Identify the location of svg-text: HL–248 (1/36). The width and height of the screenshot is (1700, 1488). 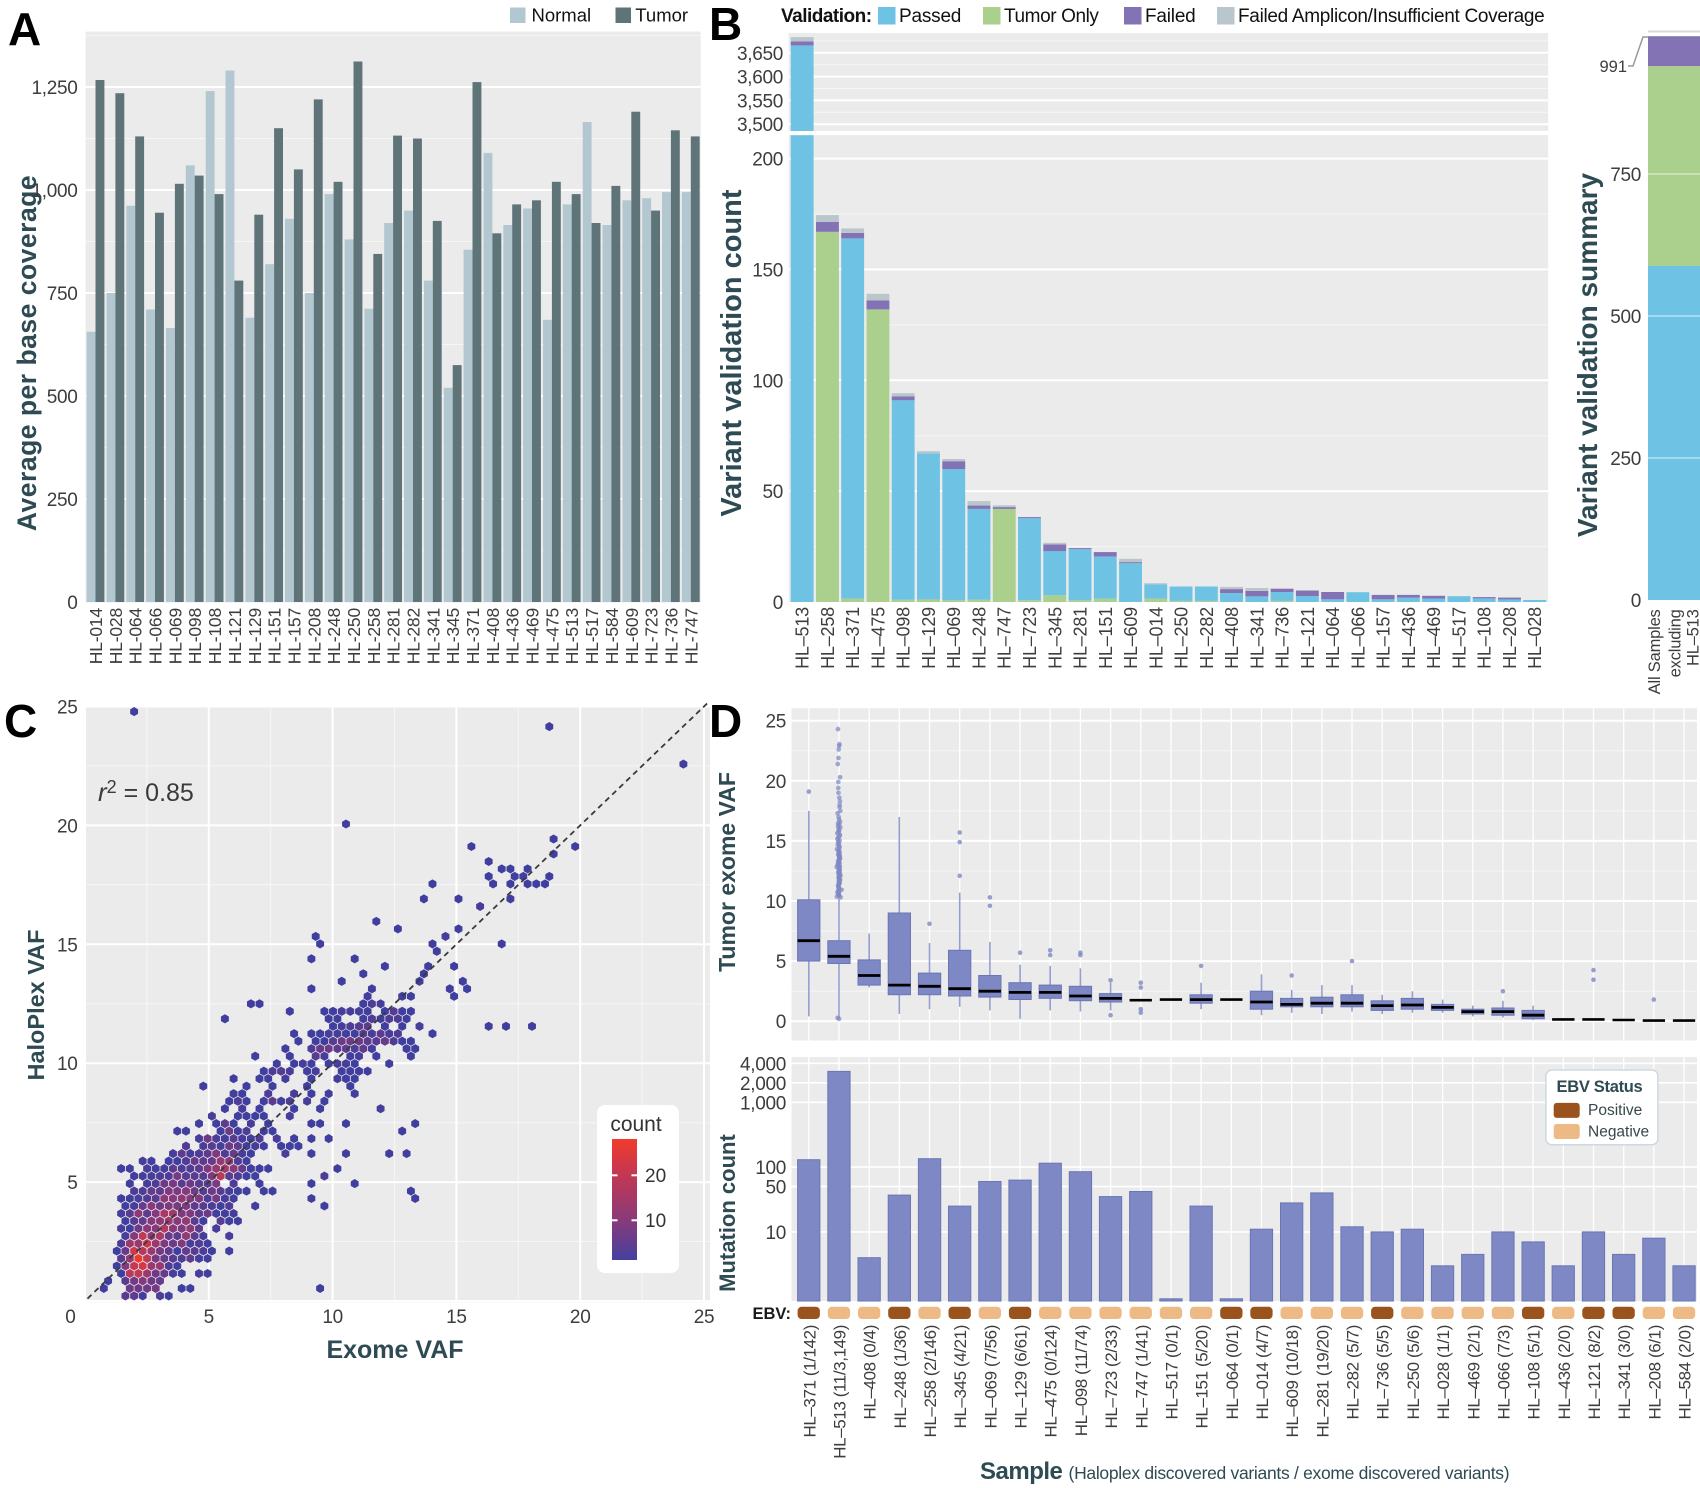
(900, 1376).